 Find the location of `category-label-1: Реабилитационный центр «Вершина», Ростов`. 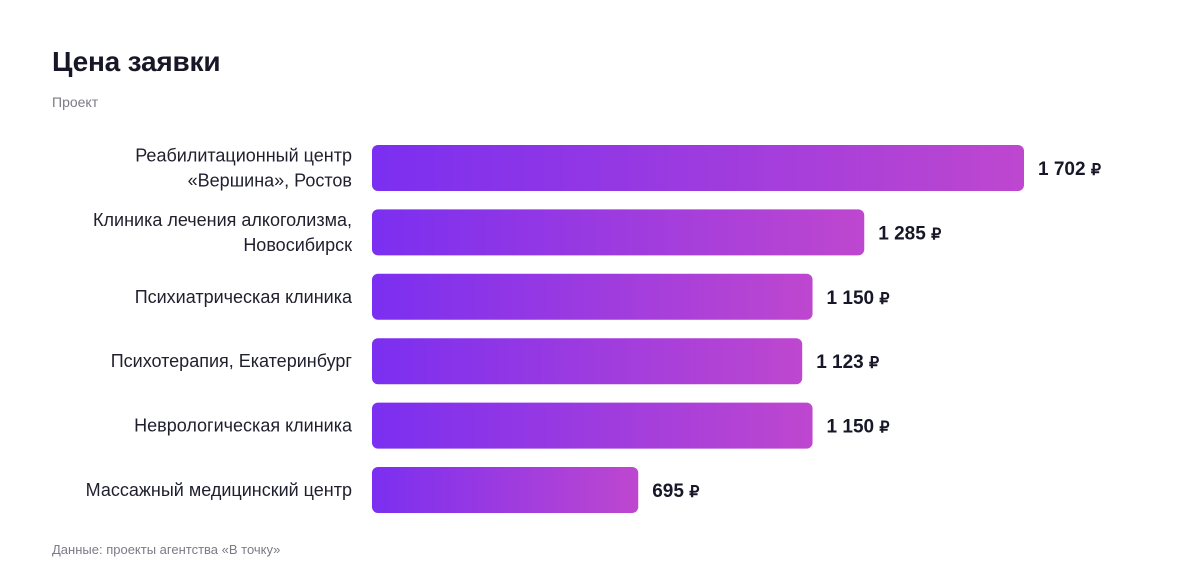

category-label-1: Реабилитационный центр «Вершина», Ростов is located at coordinates (243, 168).